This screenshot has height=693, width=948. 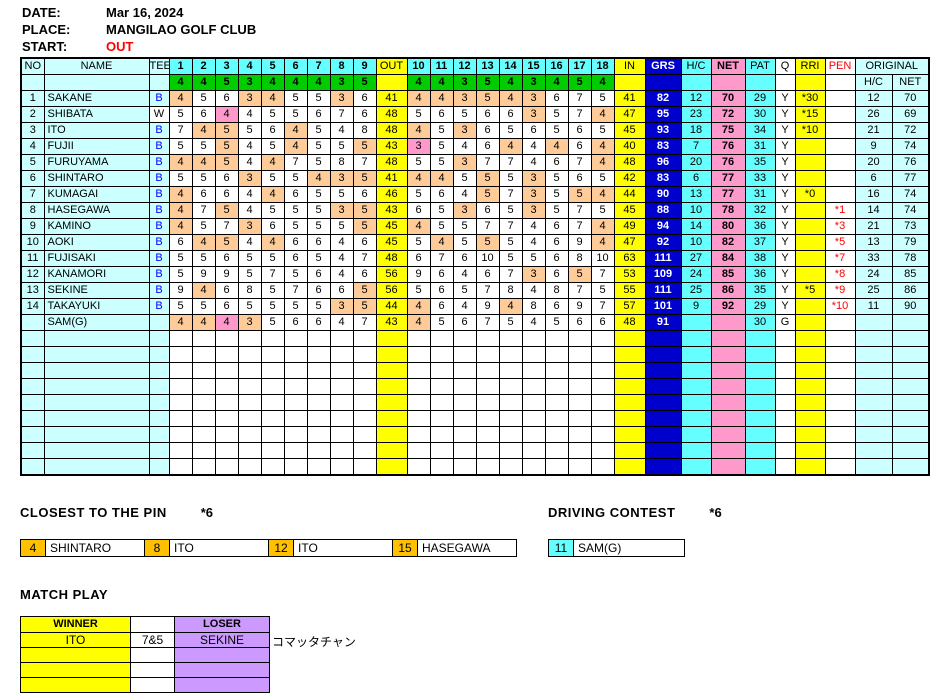 I want to click on q-cell: Y, so click(x=785, y=98).